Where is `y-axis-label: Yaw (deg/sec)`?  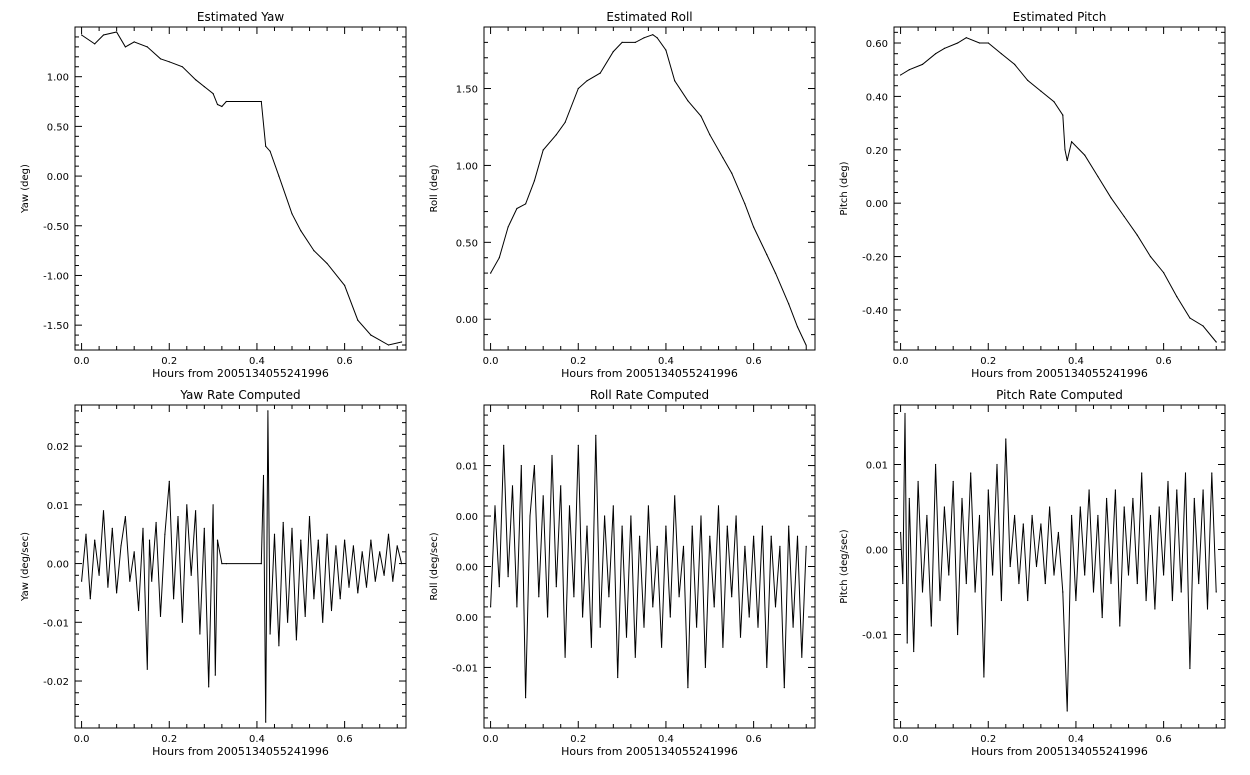
y-axis-label: Yaw (deg/sec) is located at coordinates (25, 567).